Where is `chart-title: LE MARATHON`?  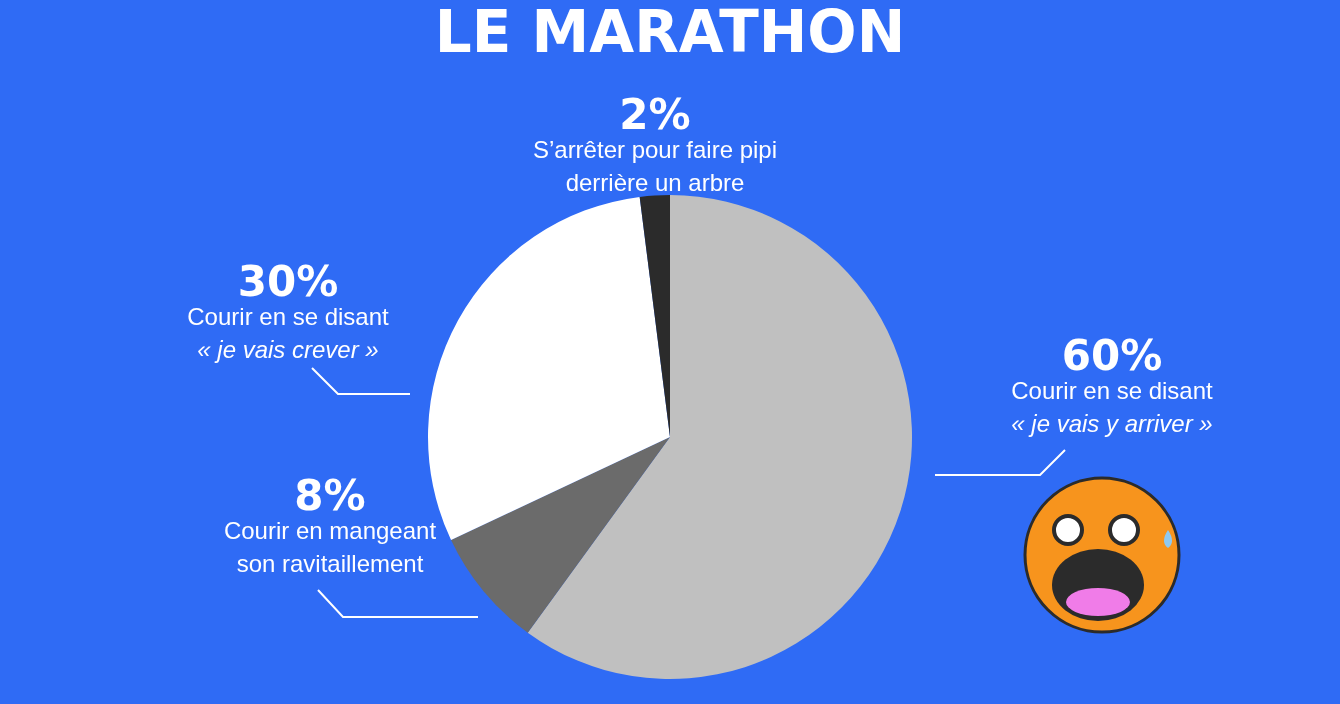 chart-title: LE MARATHON is located at coordinates (670, 33).